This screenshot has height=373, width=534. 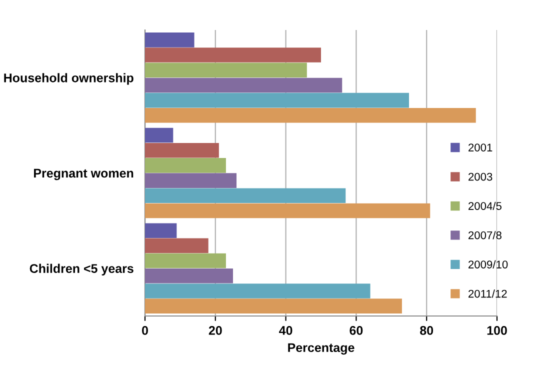 I want to click on x-tick-label: 80, so click(x=427, y=330).